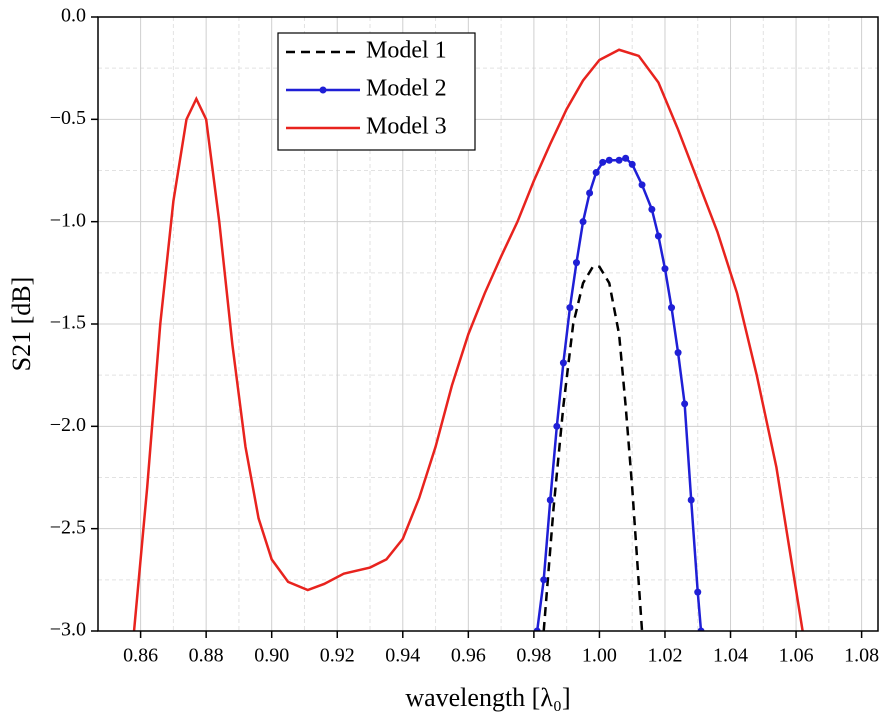 This screenshot has height=723, width=891. I want to click on legend-label: Model 3, so click(406, 127).